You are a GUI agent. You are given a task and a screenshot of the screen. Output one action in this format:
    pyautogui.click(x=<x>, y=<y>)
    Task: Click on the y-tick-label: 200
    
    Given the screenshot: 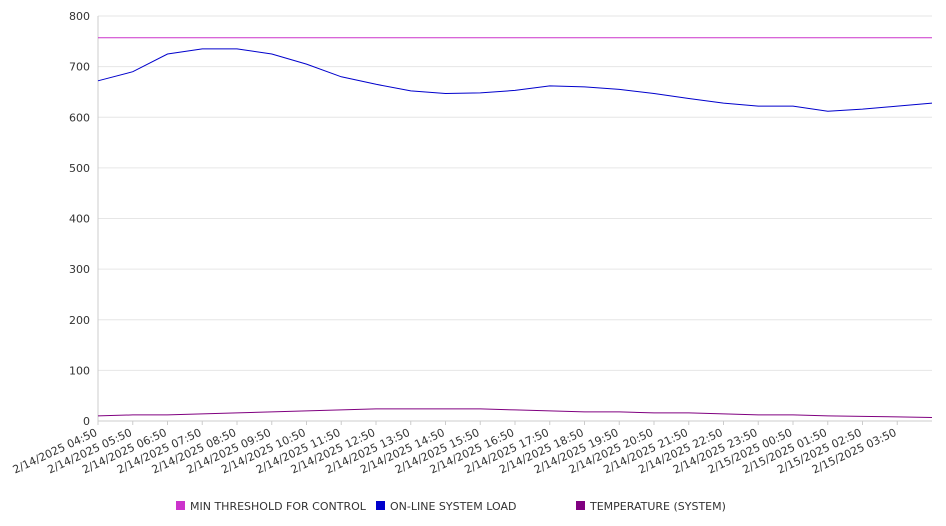 What is the action you would take?
    pyautogui.click(x=79, y=320)
    